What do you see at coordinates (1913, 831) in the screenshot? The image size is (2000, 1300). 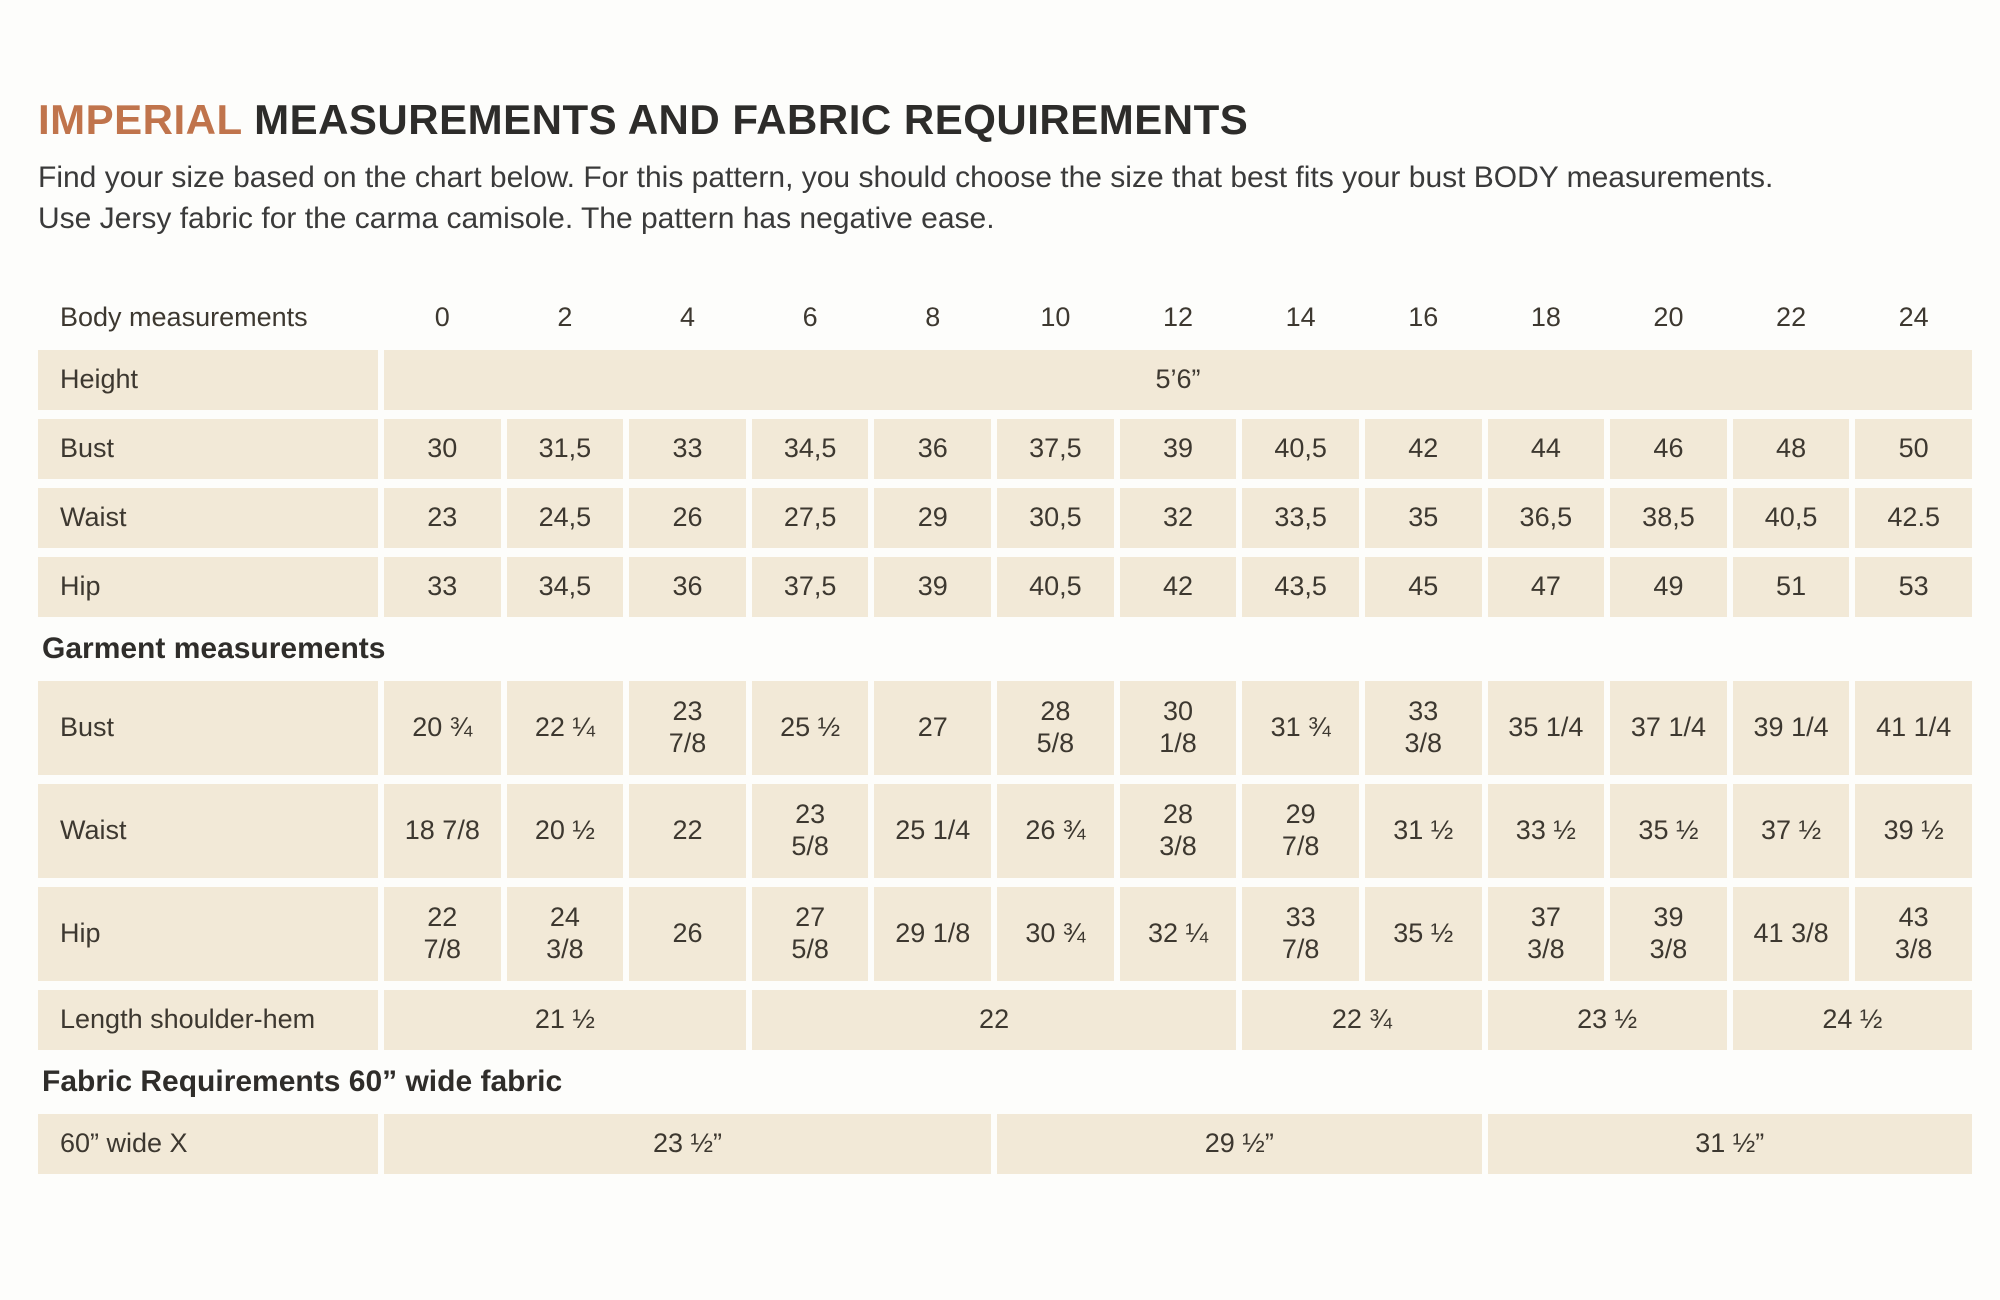 I see `garment-measurement-cell: 39 ½` at bounding box center [1913, 831].